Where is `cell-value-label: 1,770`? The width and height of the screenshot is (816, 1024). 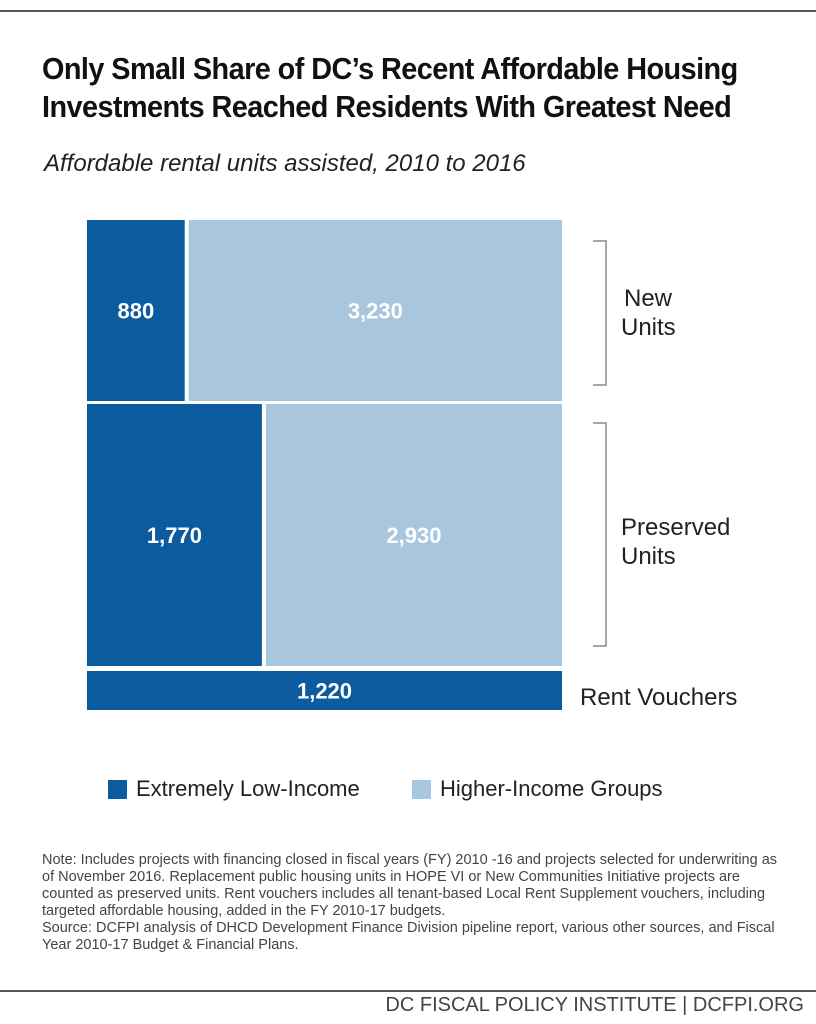
cell-value-label: 1,770 is located at coordinates (174, 535).